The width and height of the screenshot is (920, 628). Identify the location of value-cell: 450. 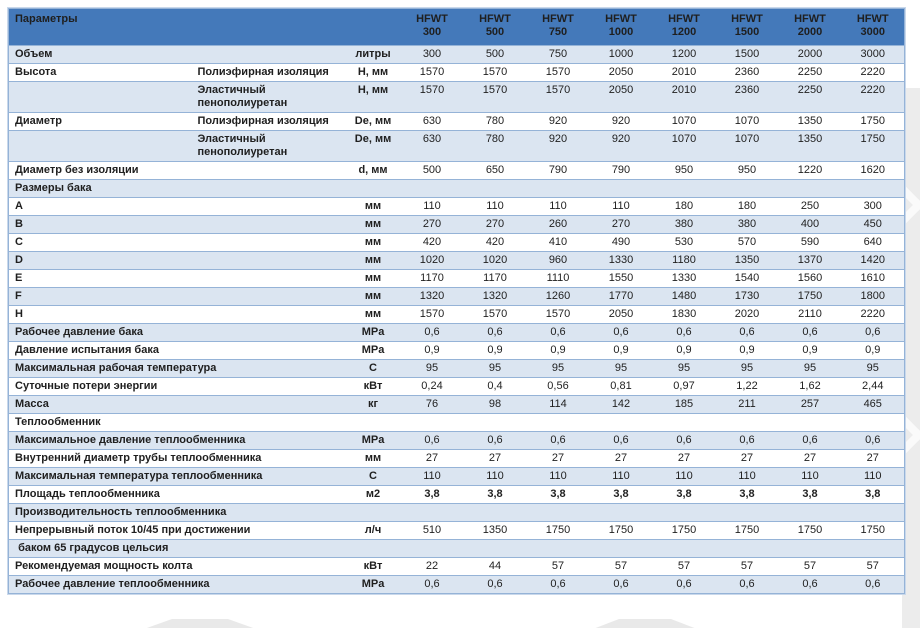
(873, 224).